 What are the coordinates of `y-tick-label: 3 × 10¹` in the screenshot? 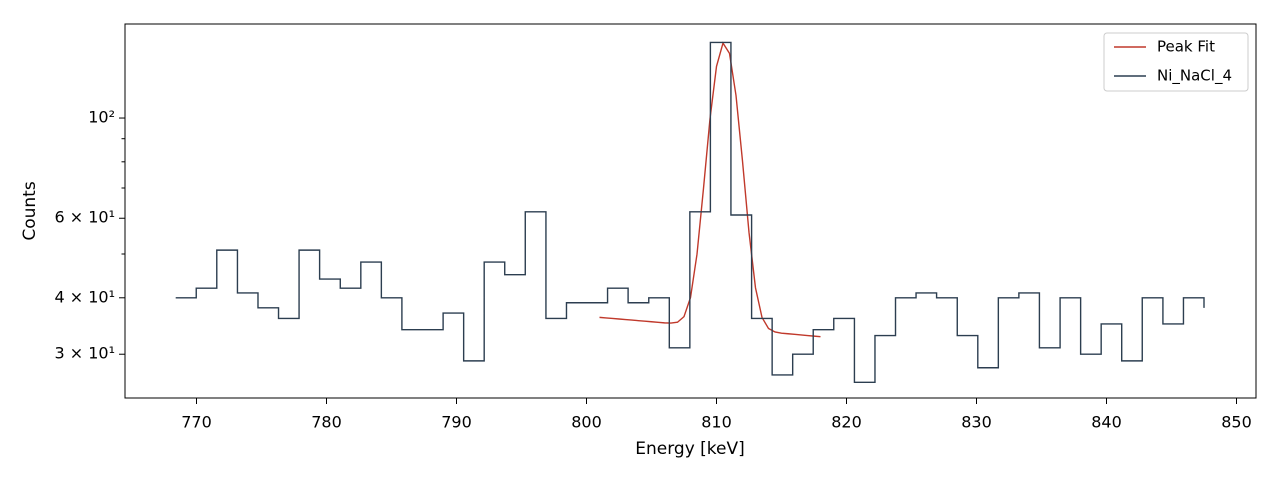 It's located at (84, 353).